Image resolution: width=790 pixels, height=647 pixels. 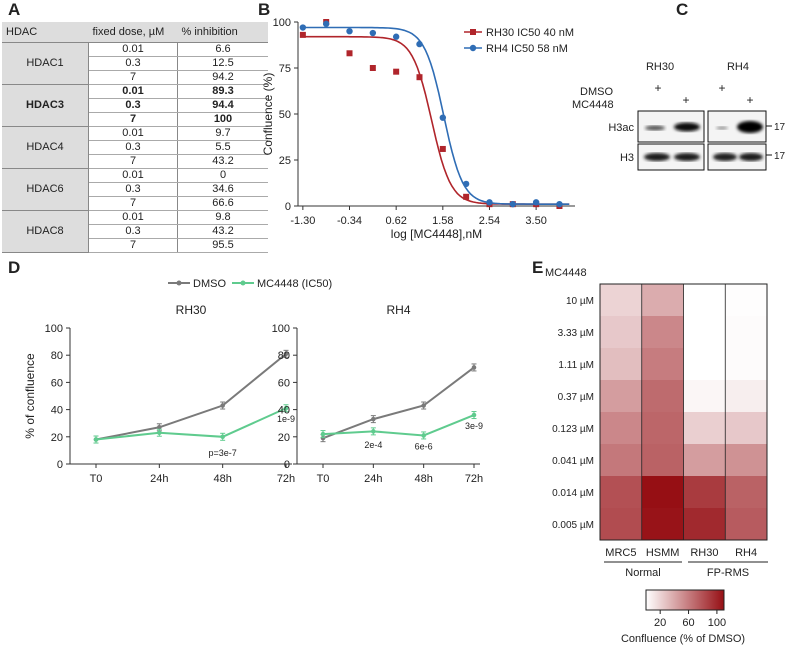 I want to click on legend-label: MC4448 (IC50), so click(x=294, y=284).